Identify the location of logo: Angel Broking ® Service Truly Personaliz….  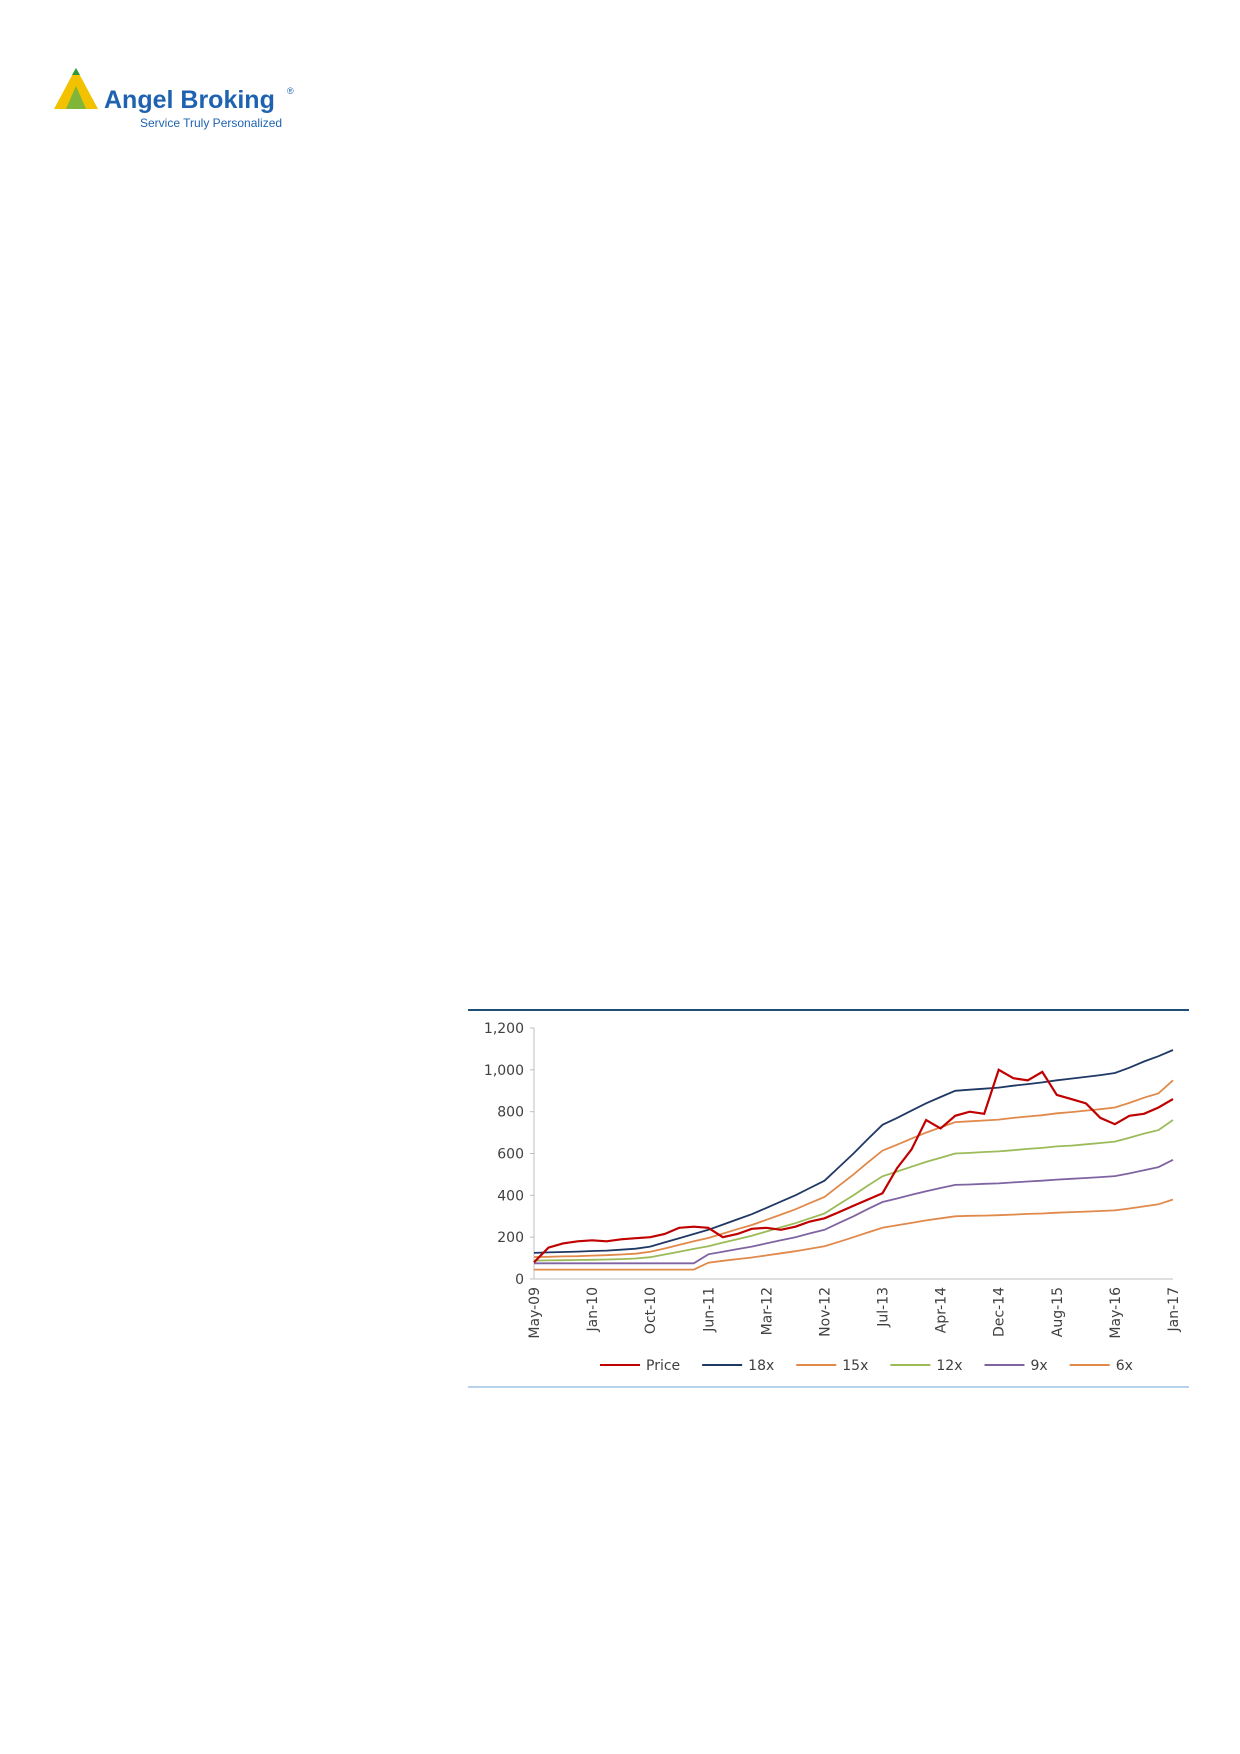
(174, 99).